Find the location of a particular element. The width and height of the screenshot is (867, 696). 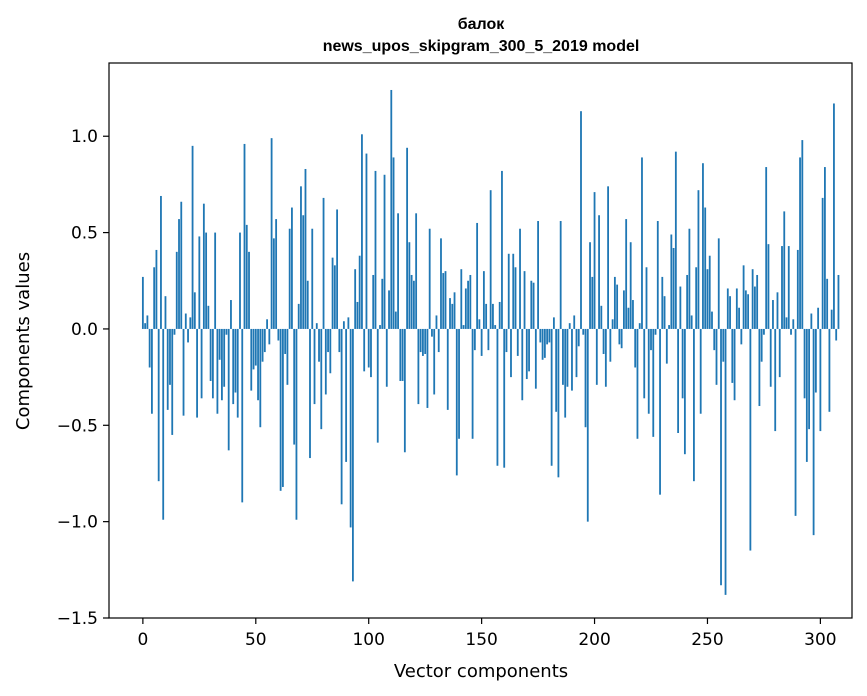

x-tick-label: 250 is located at coordinates (707, 640).